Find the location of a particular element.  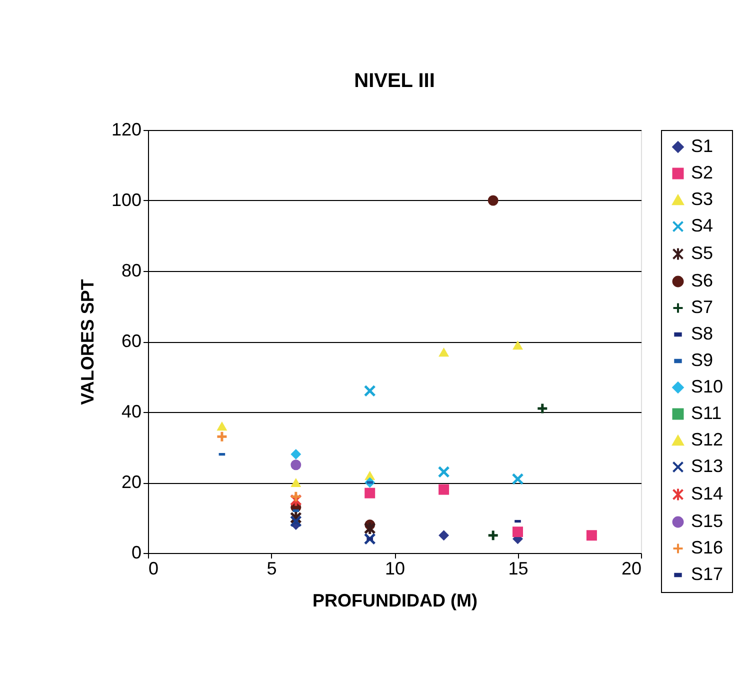

legend-label: S15 is located at coordinates (707, 521).